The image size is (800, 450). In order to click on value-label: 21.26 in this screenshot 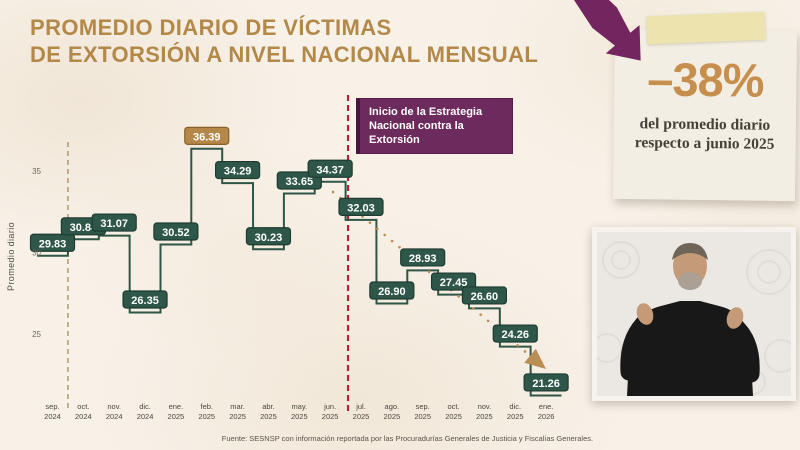, I will do `click(546, 384)`.